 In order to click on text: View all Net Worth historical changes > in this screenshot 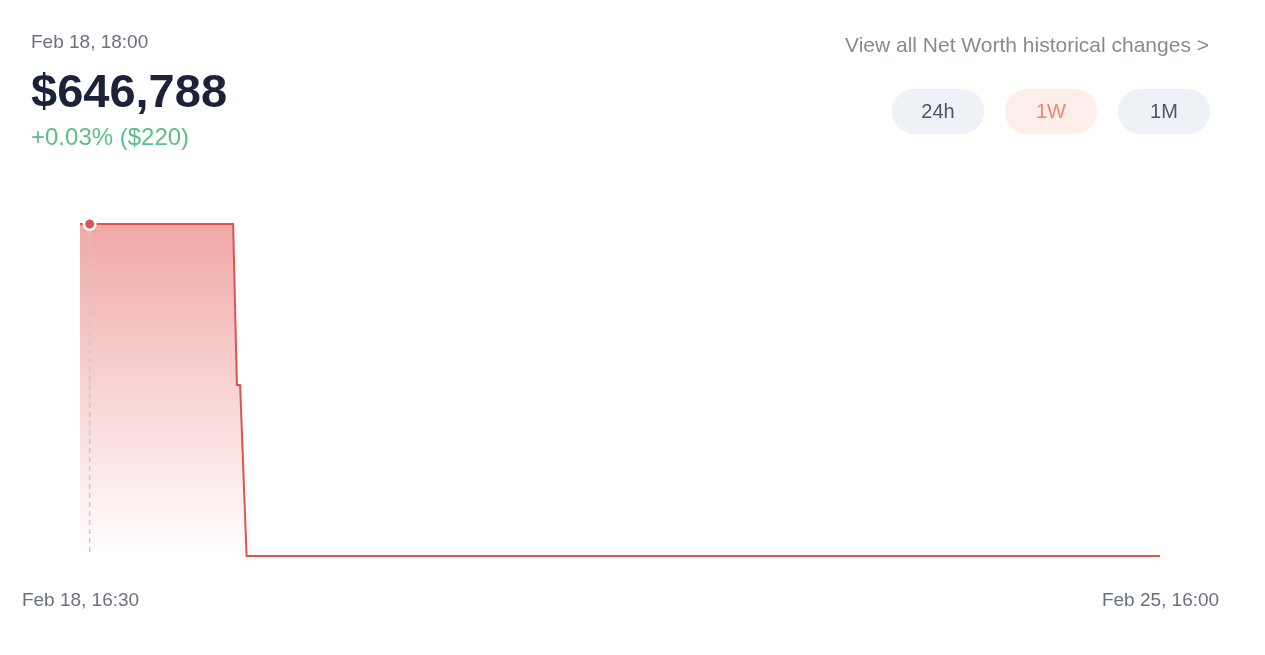, I will do `click(1027, 44)`.